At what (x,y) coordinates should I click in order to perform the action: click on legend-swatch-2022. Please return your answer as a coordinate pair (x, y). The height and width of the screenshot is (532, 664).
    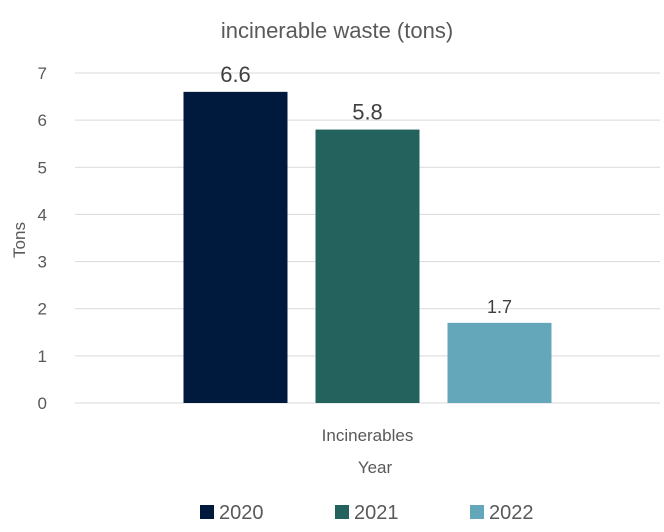
    Looking at the image, I should click on (477, 512).